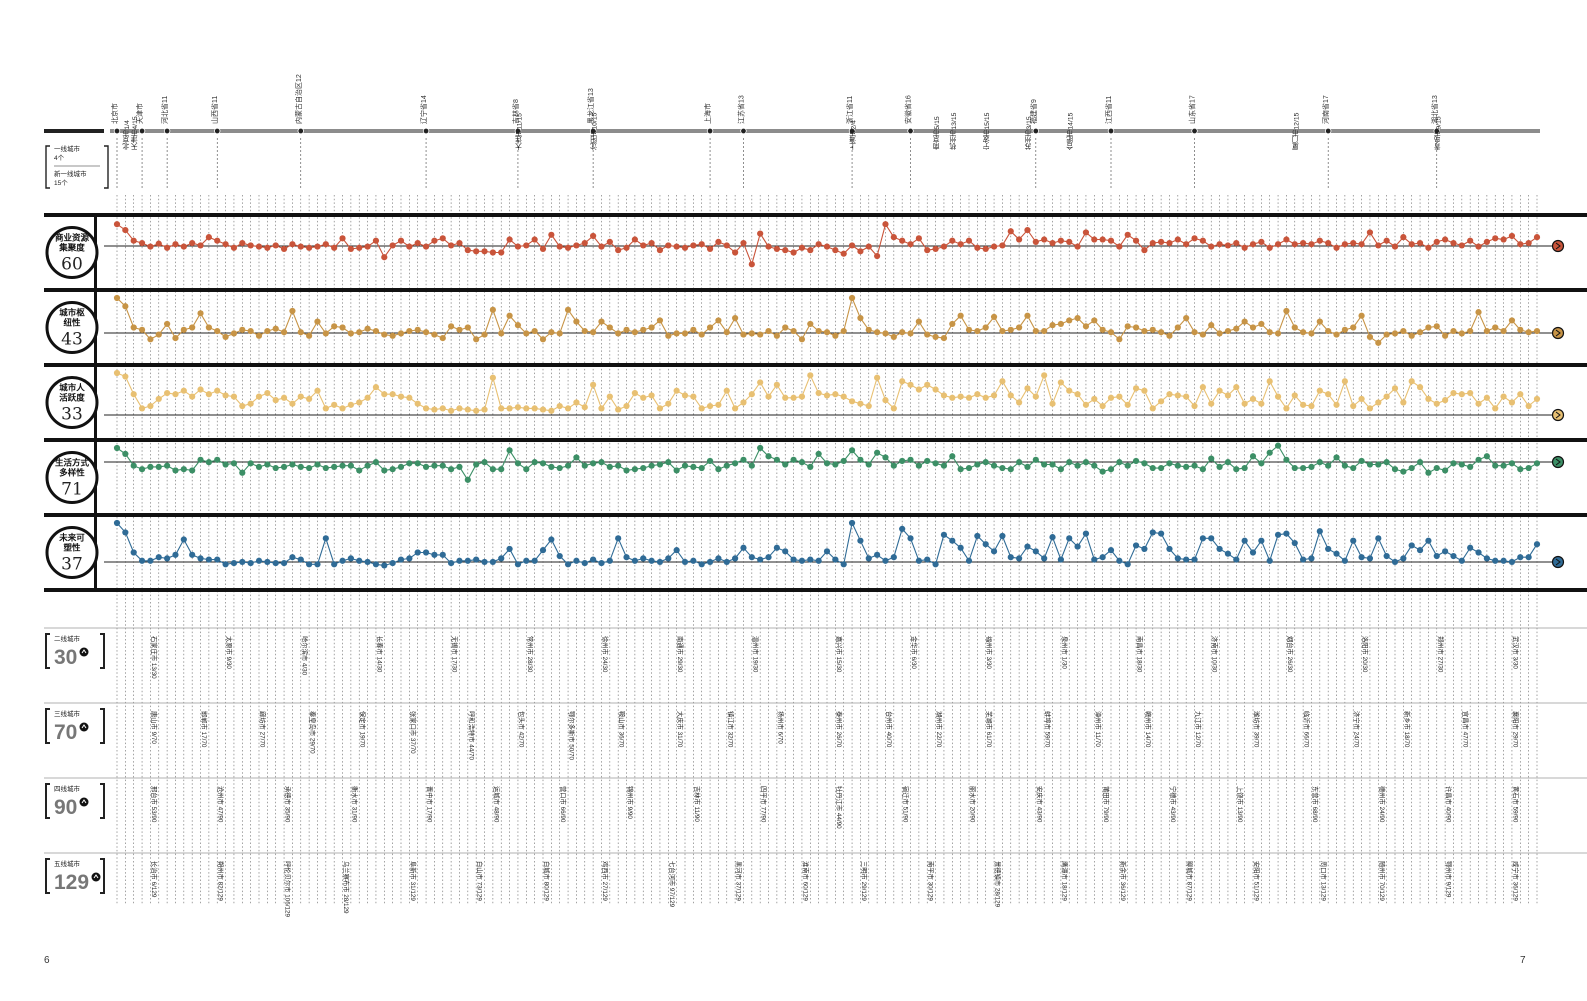  I want to click on tier-city-label: 大庆市 31/70, so click(680, 729).